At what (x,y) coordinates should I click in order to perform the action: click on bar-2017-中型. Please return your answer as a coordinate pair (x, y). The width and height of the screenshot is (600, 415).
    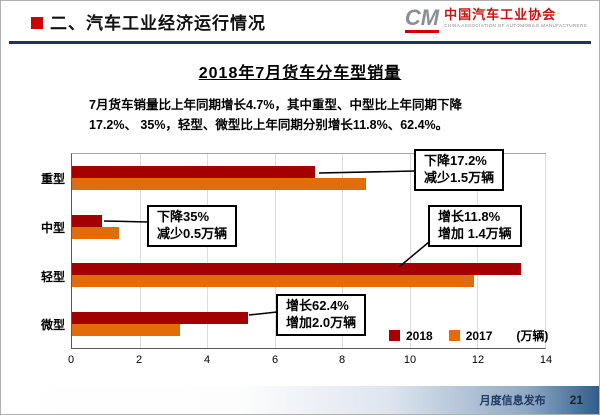
    Looking at the image, I should click on (95, 233).